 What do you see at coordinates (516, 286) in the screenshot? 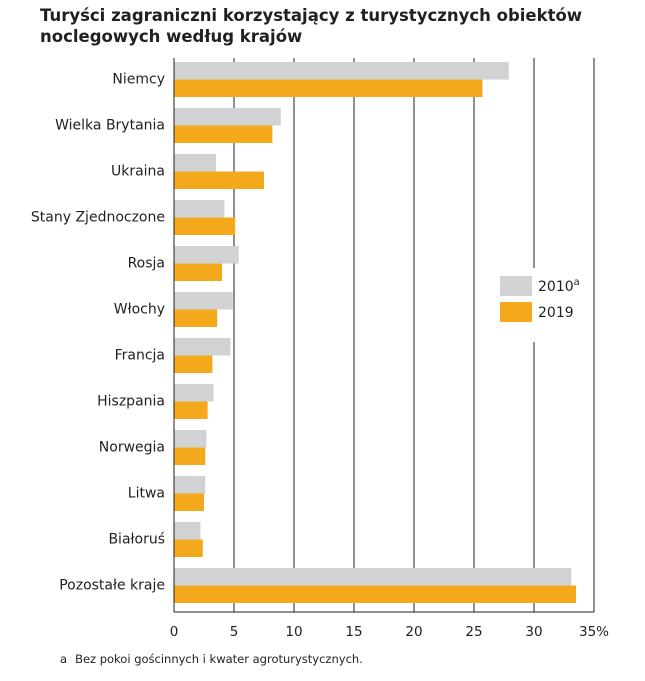
I see `legend-swatch-2010` at bounding box center [516, 286].